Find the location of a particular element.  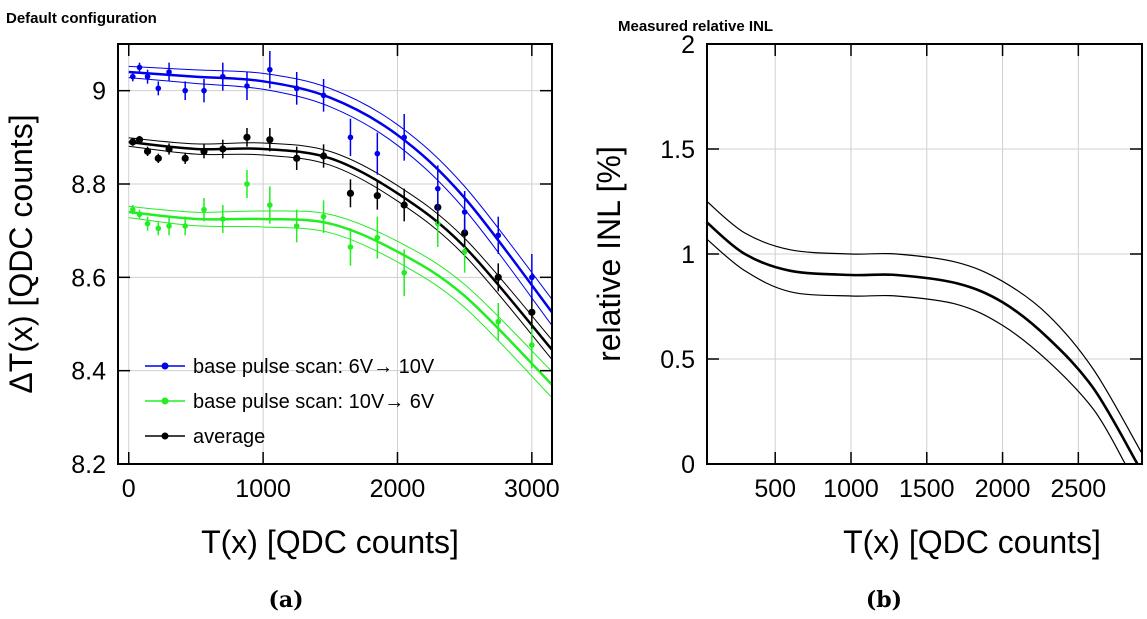

legend-label-blue: base pulse scan: 6V→ 10V is located at coordinates (314, 367).